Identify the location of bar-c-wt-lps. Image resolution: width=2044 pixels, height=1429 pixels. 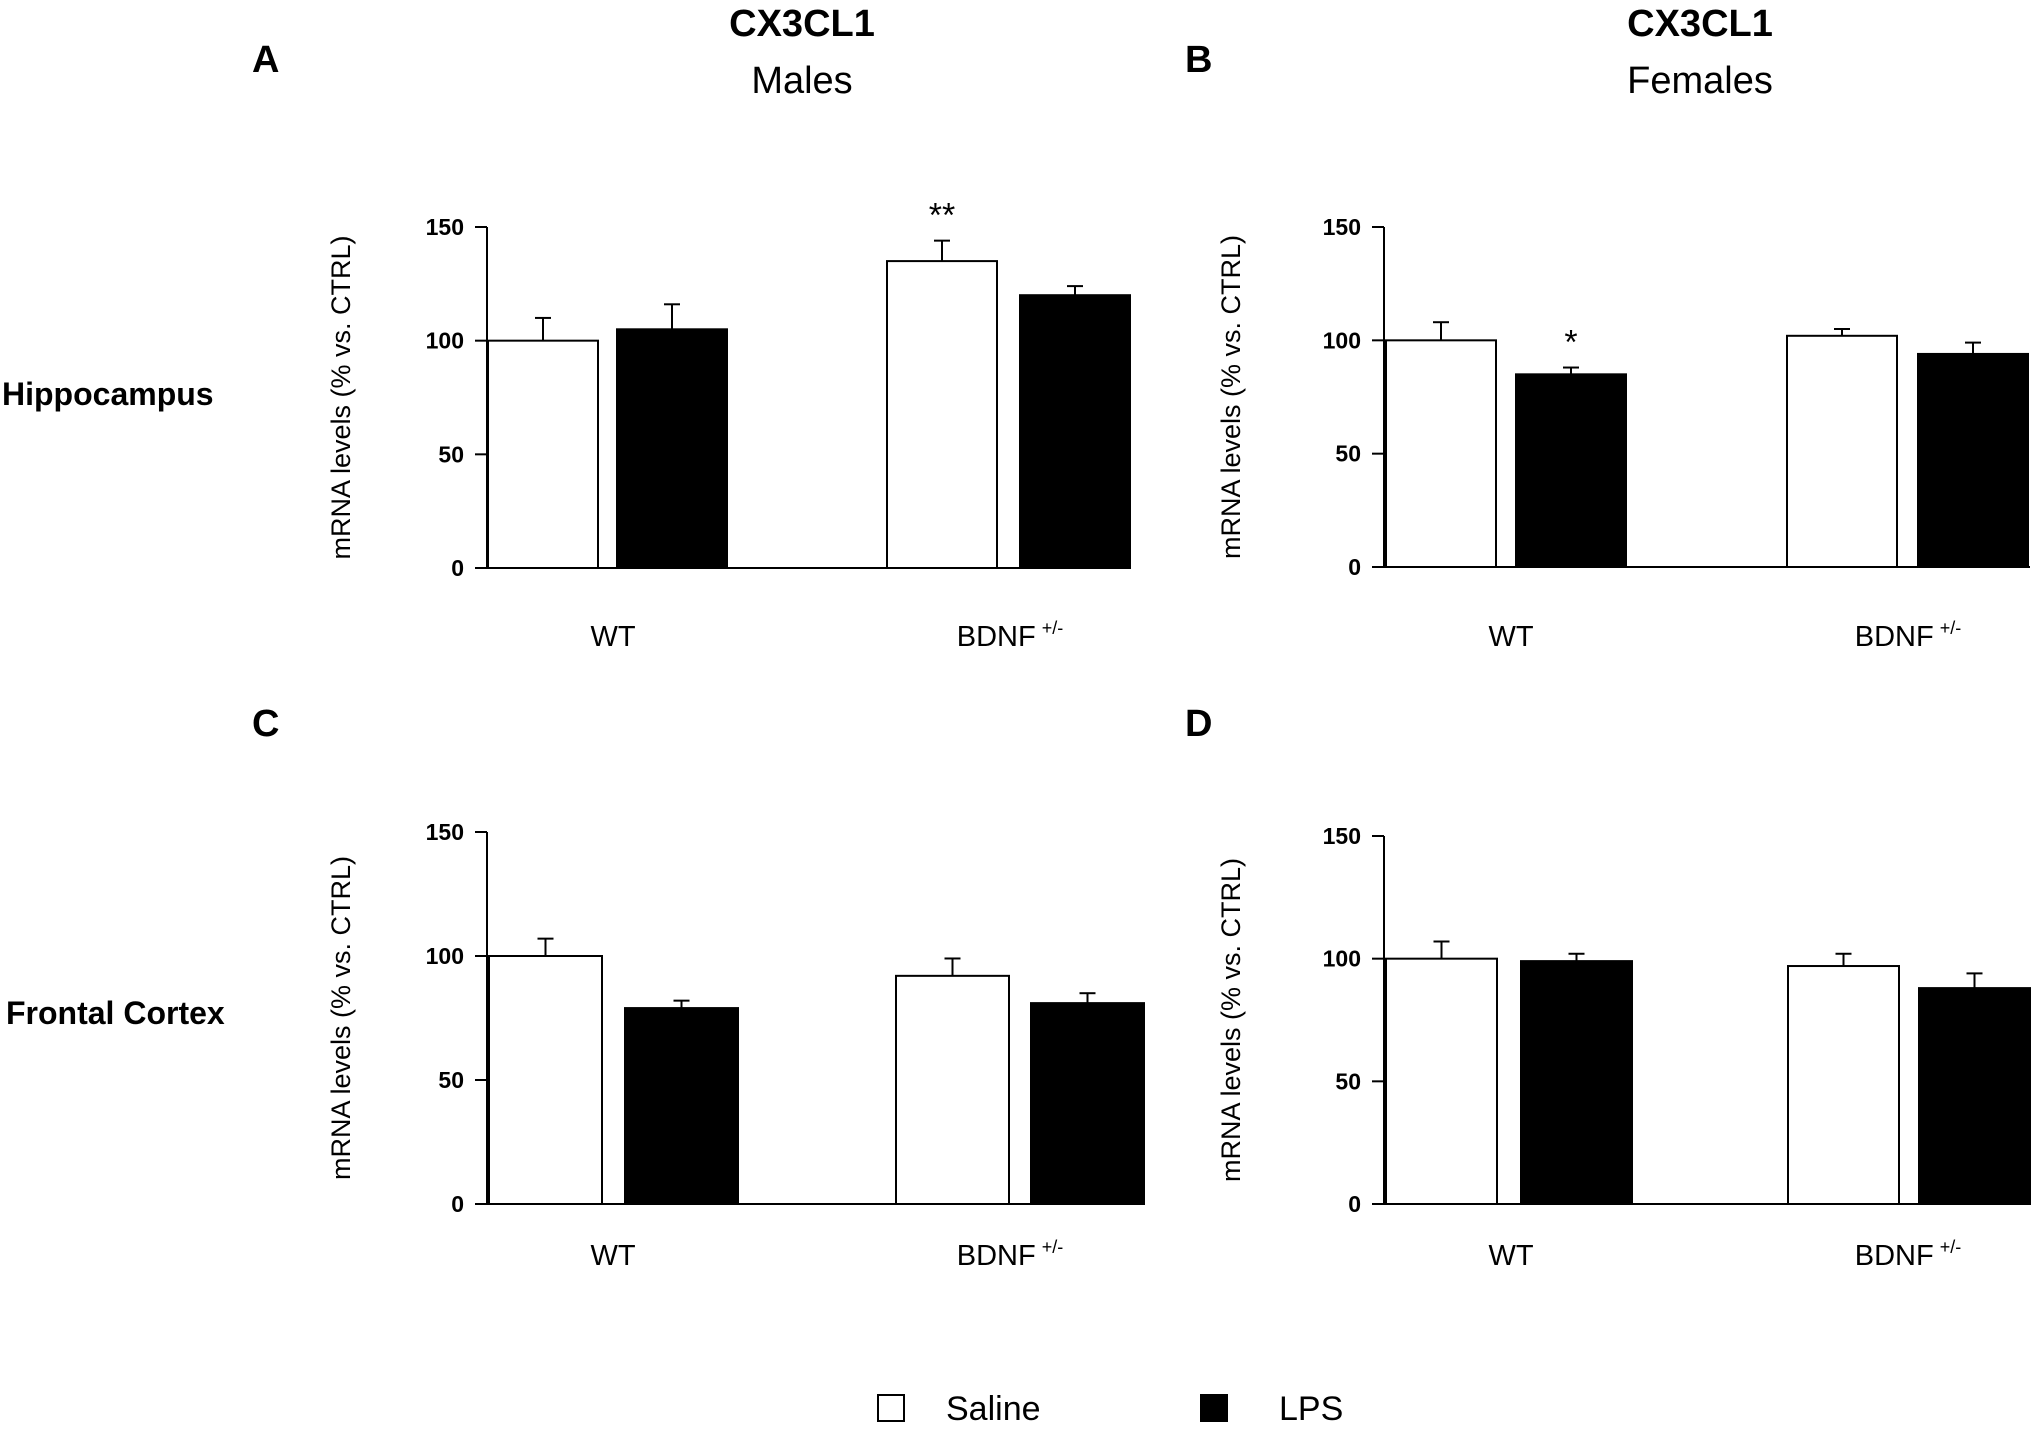
(681, 1106).